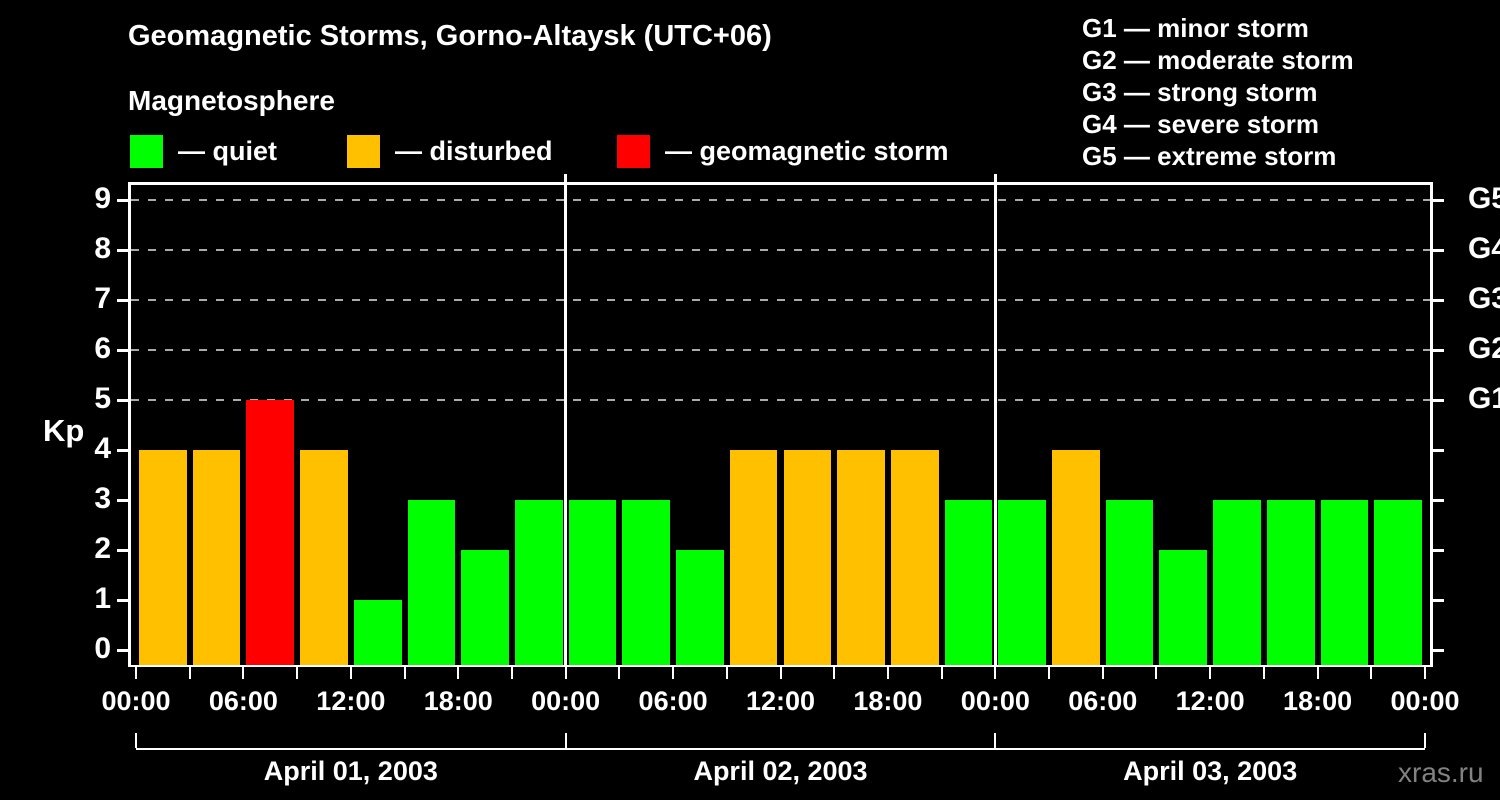 Image resolution: width=1500 pixels, height=800 pixels. What do you see at coordinates (1210, 771) in the screenshot?
I see `date-label: April 03, 2003` at bounding box center [1210, 771].